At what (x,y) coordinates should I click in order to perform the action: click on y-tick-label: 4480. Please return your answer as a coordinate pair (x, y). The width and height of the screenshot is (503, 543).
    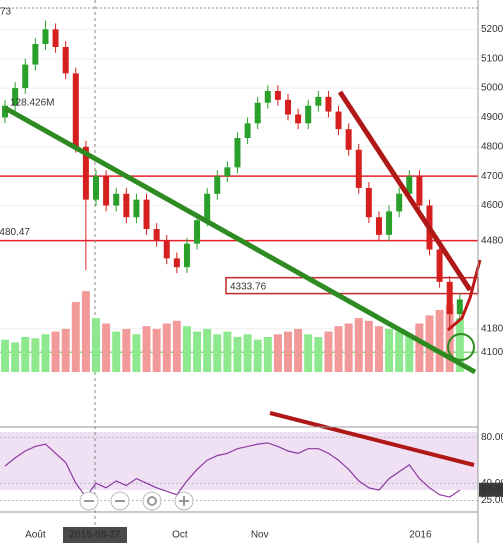
    Looking at the image, I should click on (492, 240).